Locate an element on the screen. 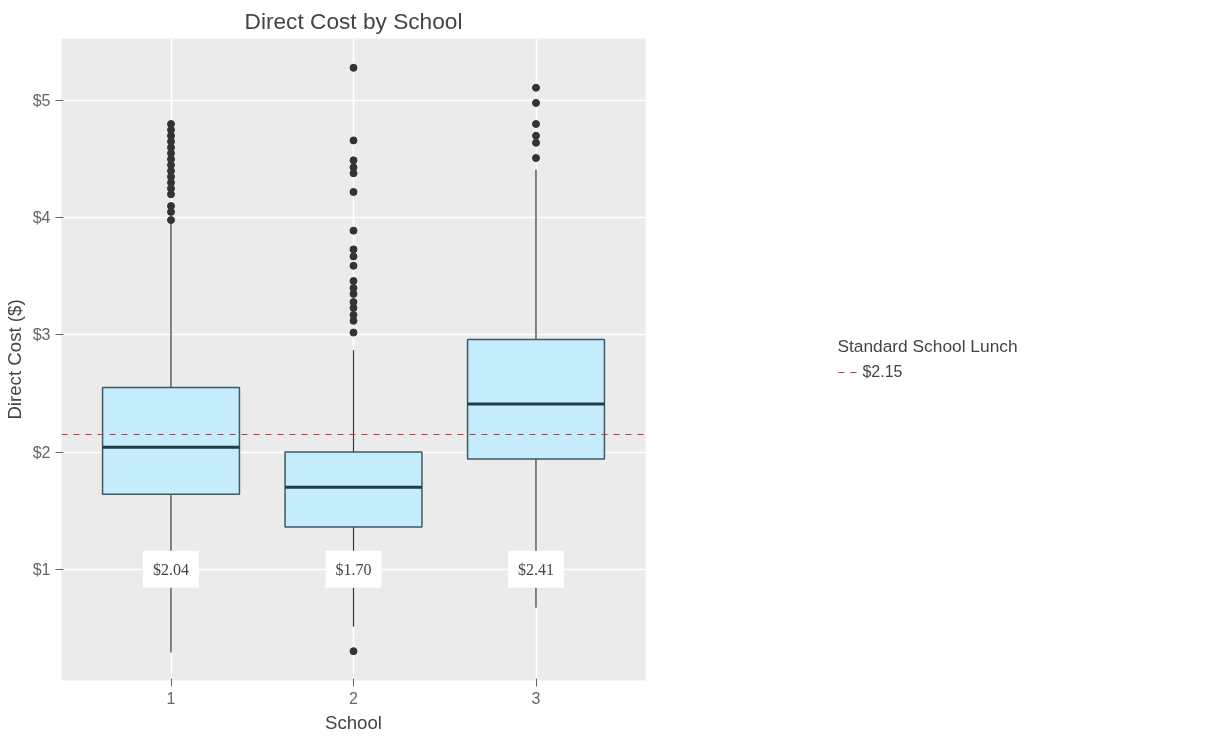 This screenshot has height=742, width=1219. y-tick-label: $4 is located at coordinates (41, 218).